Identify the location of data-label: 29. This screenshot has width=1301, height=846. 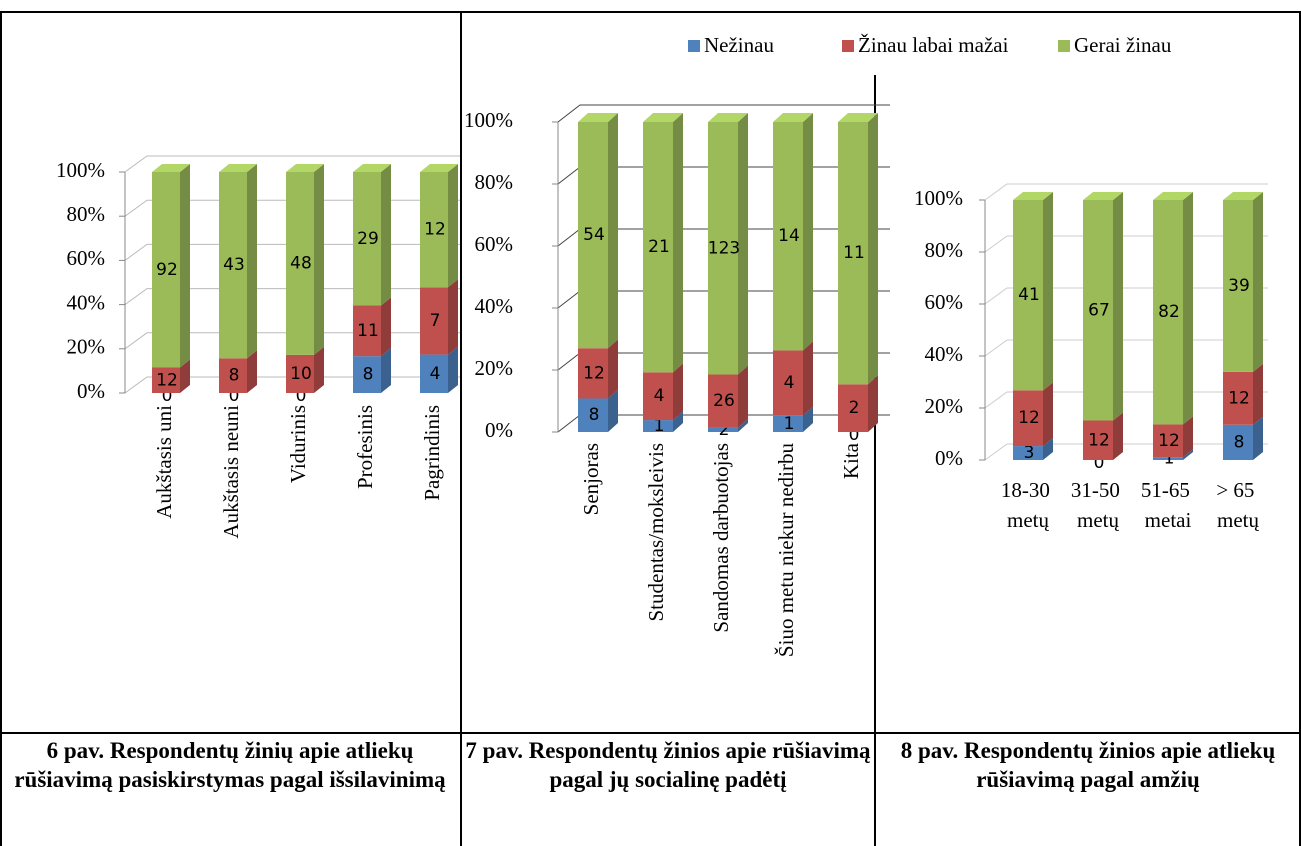
(368, 239).